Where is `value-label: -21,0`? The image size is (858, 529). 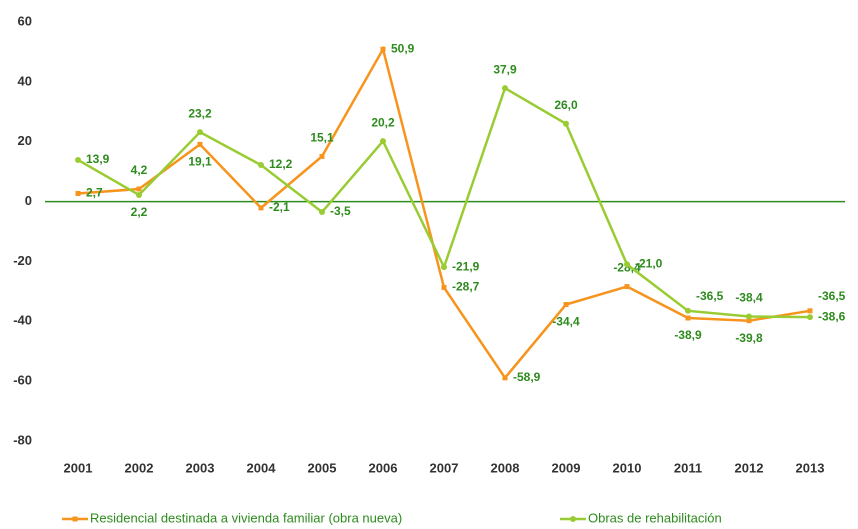
value-label: -21,0 is located at coordinates (649, 264).